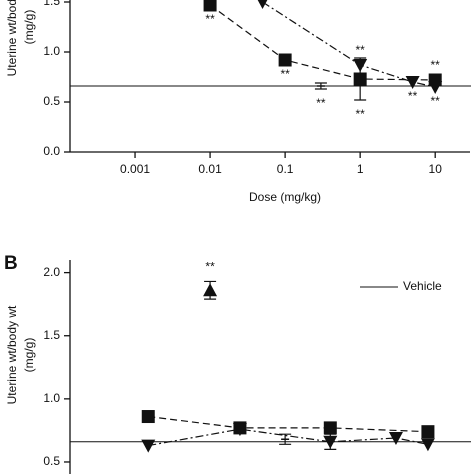  Describe the element at coordinates (285, 169) in the screenshot. I see `x-tick-label: 0.1` at that location.